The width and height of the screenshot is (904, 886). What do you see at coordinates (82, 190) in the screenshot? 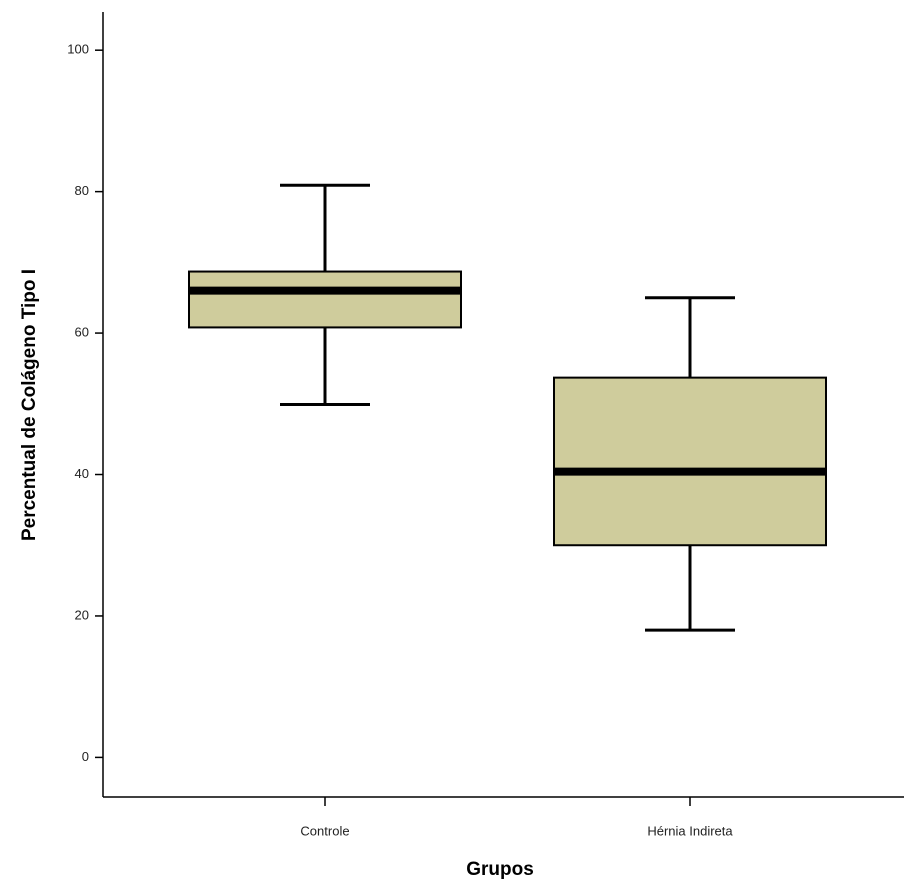
I see `y-tick-label: 80` at bounding box center [82, 190].